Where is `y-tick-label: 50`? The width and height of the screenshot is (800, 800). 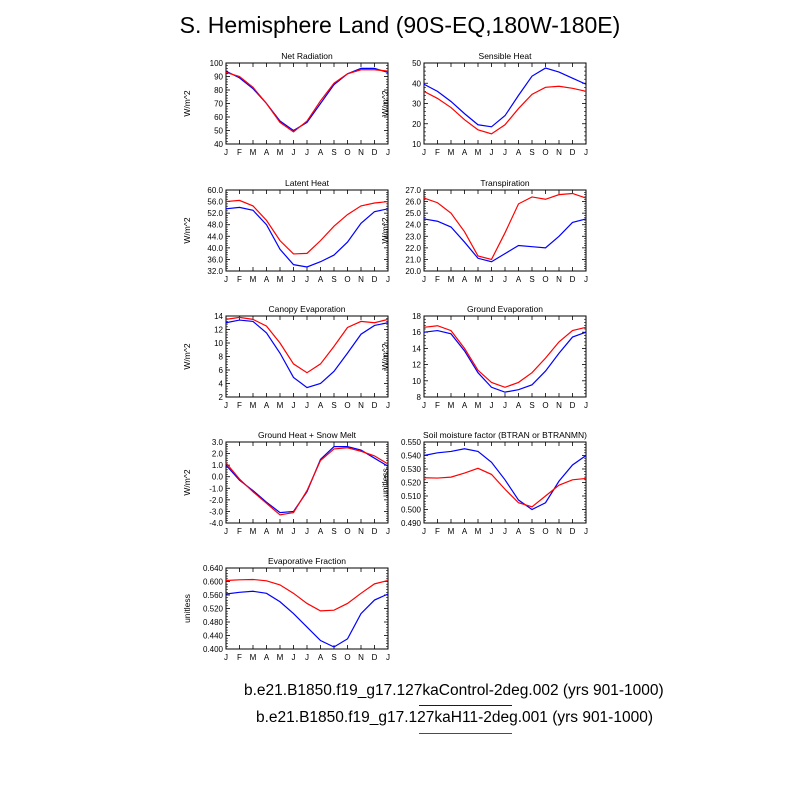
y-tick-label: 50 is located at coordinates (218, 131).